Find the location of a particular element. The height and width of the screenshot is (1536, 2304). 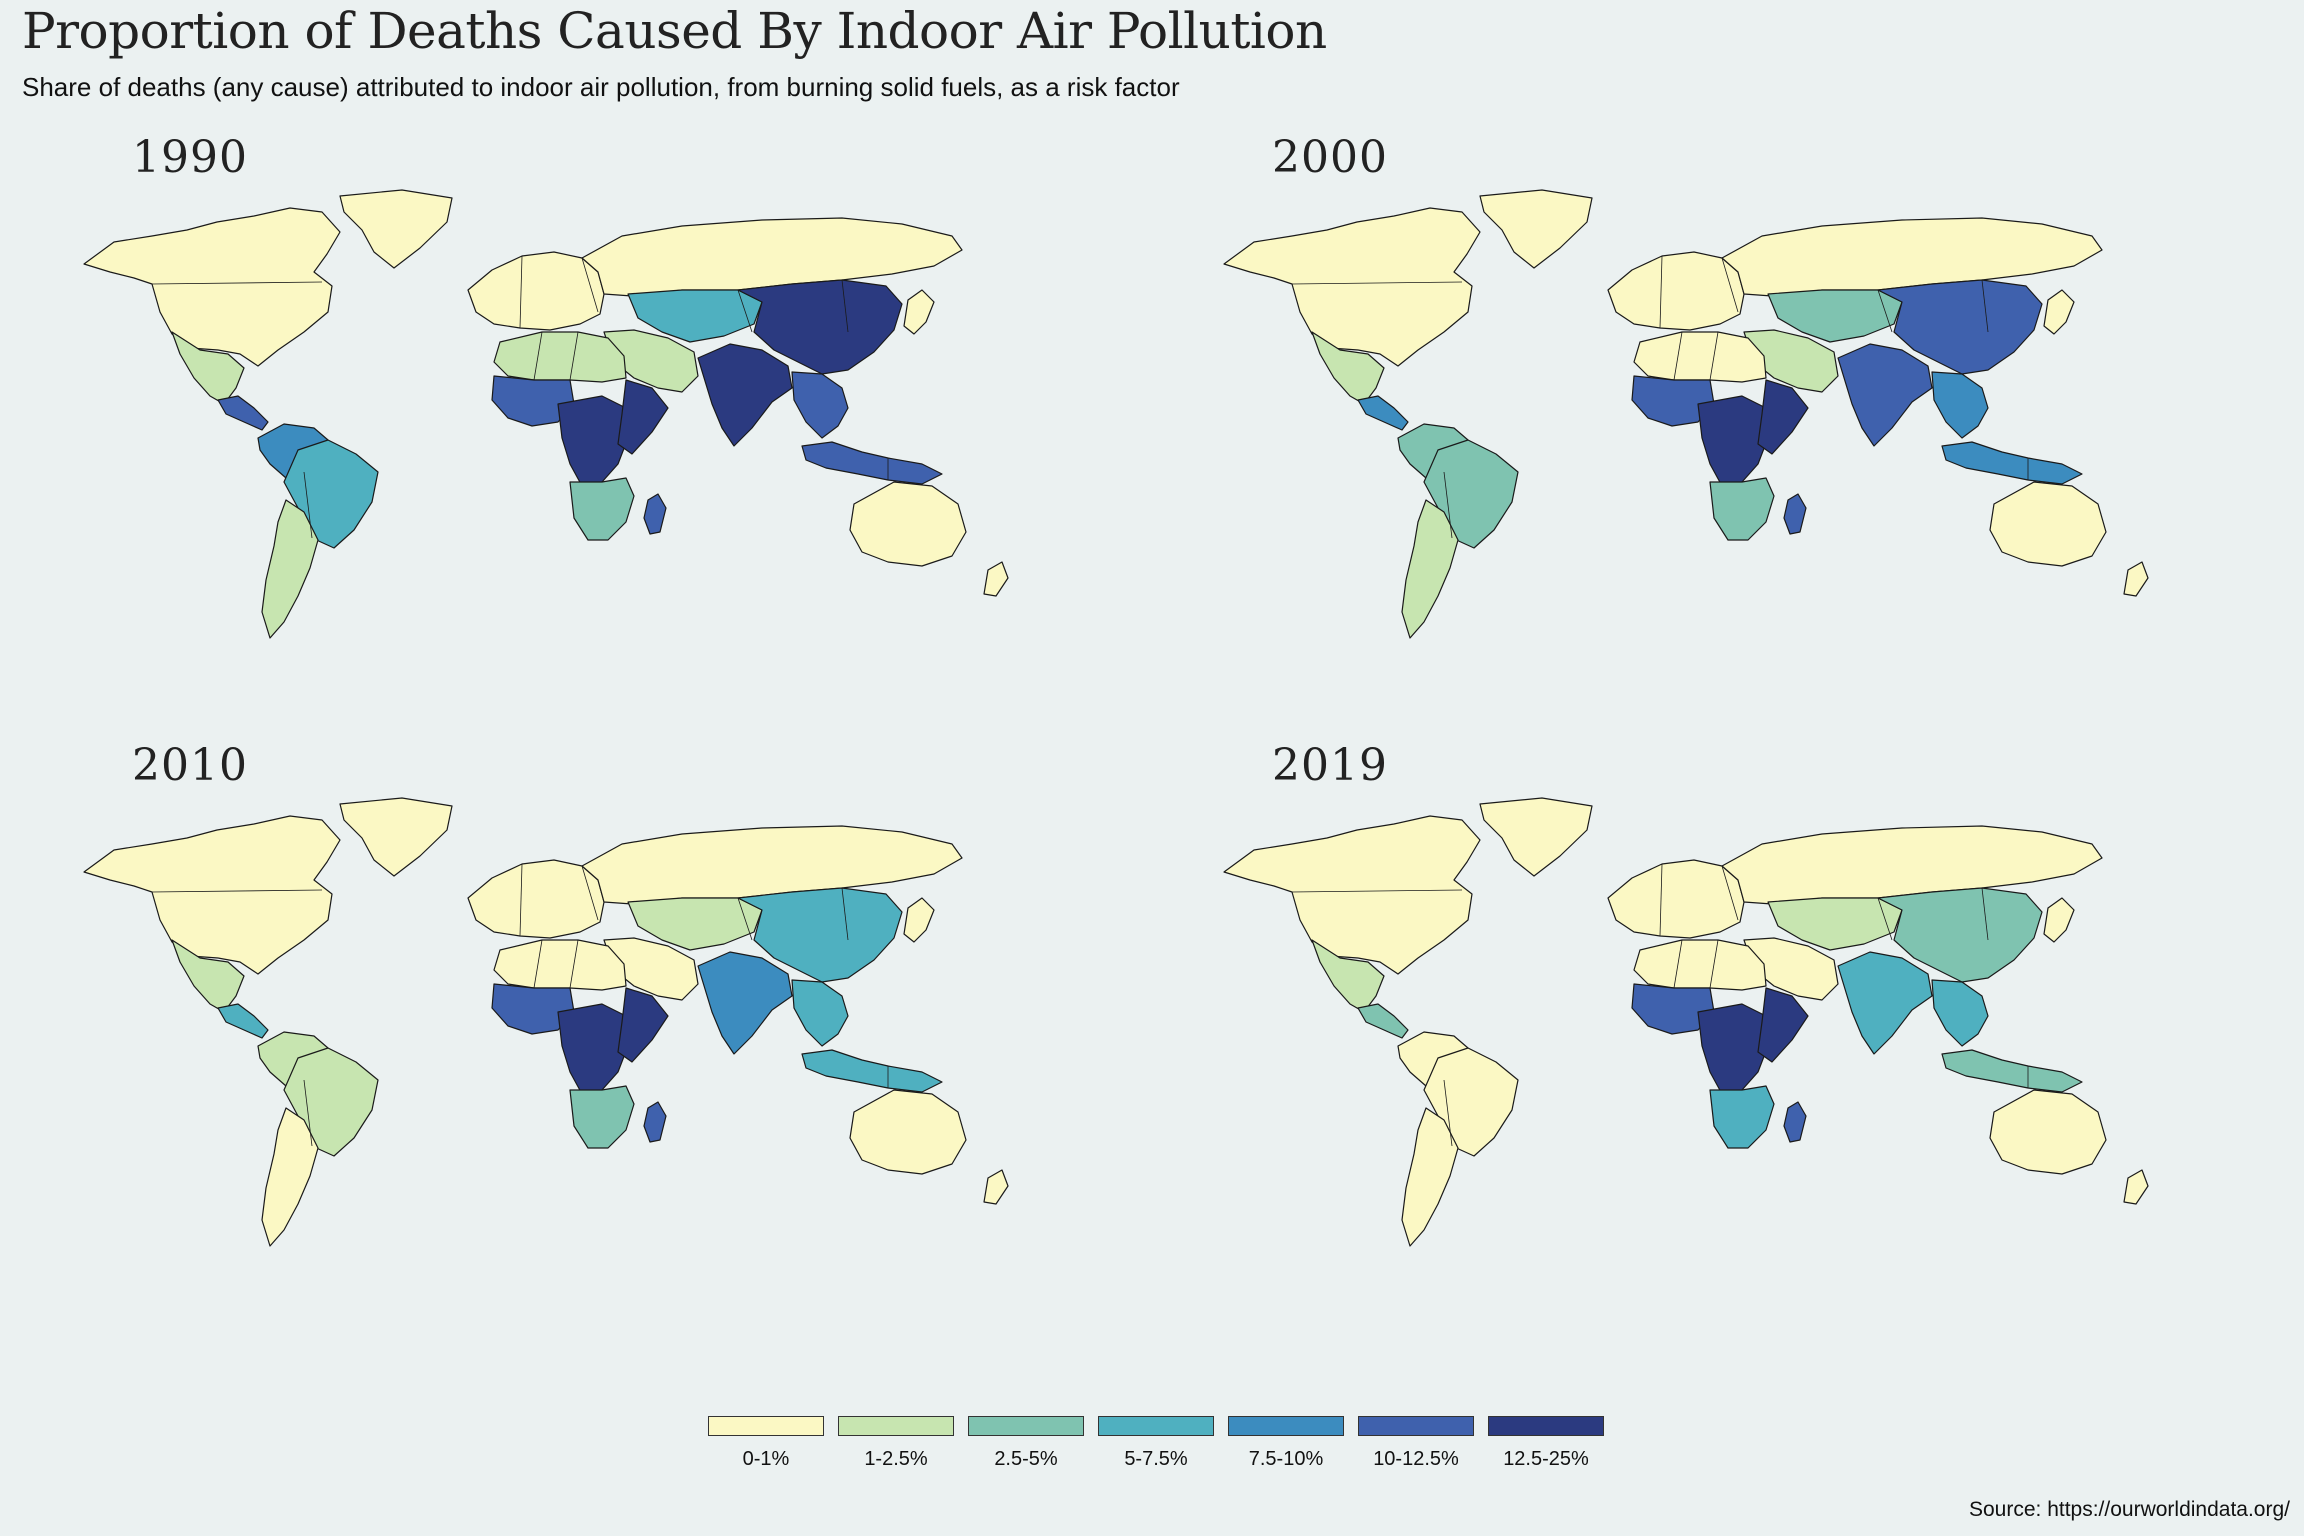

legend-label: 2.5-5% is located at coordinates (1026, 1459).